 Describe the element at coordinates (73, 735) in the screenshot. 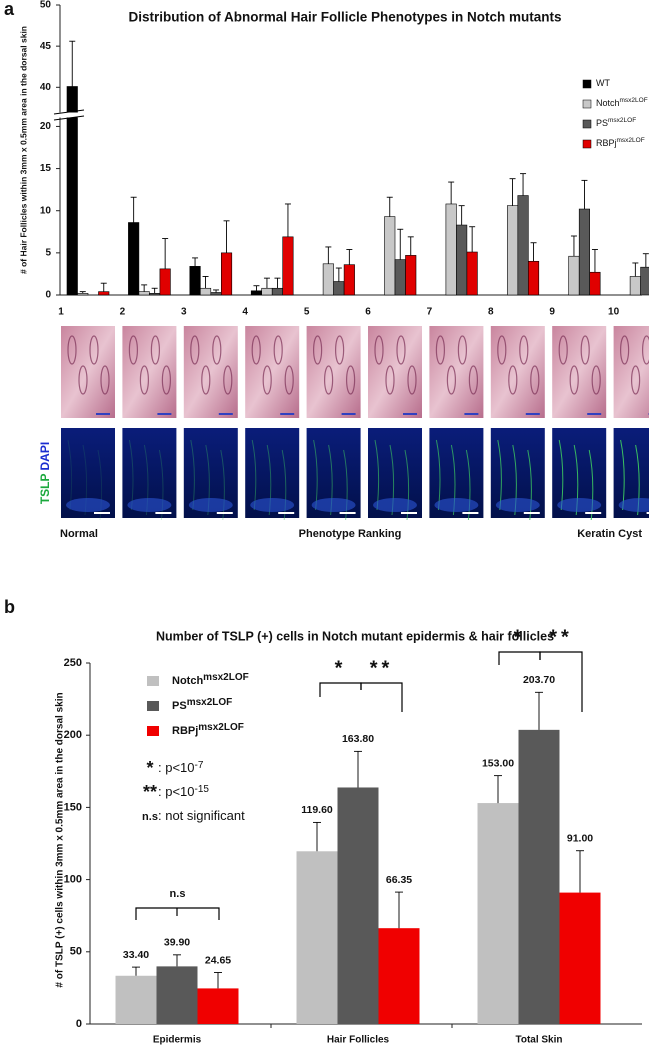

I see `y-tick-label: 200` at that location.